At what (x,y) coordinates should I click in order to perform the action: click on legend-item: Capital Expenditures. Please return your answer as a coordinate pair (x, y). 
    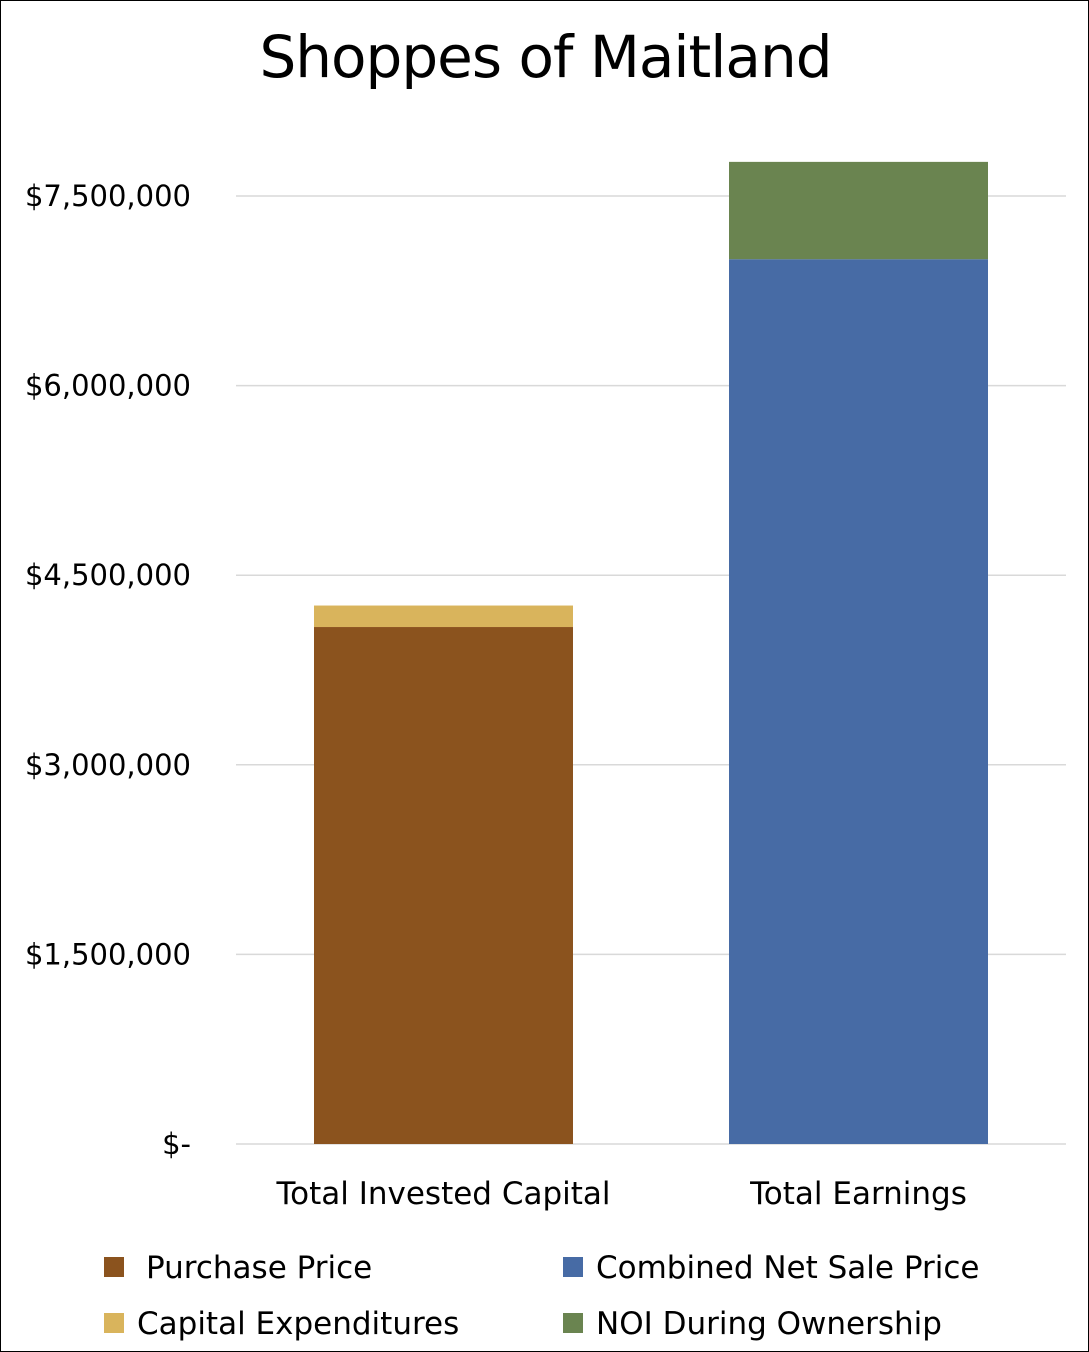
    Looking at the image, I should click on (281, 1324).